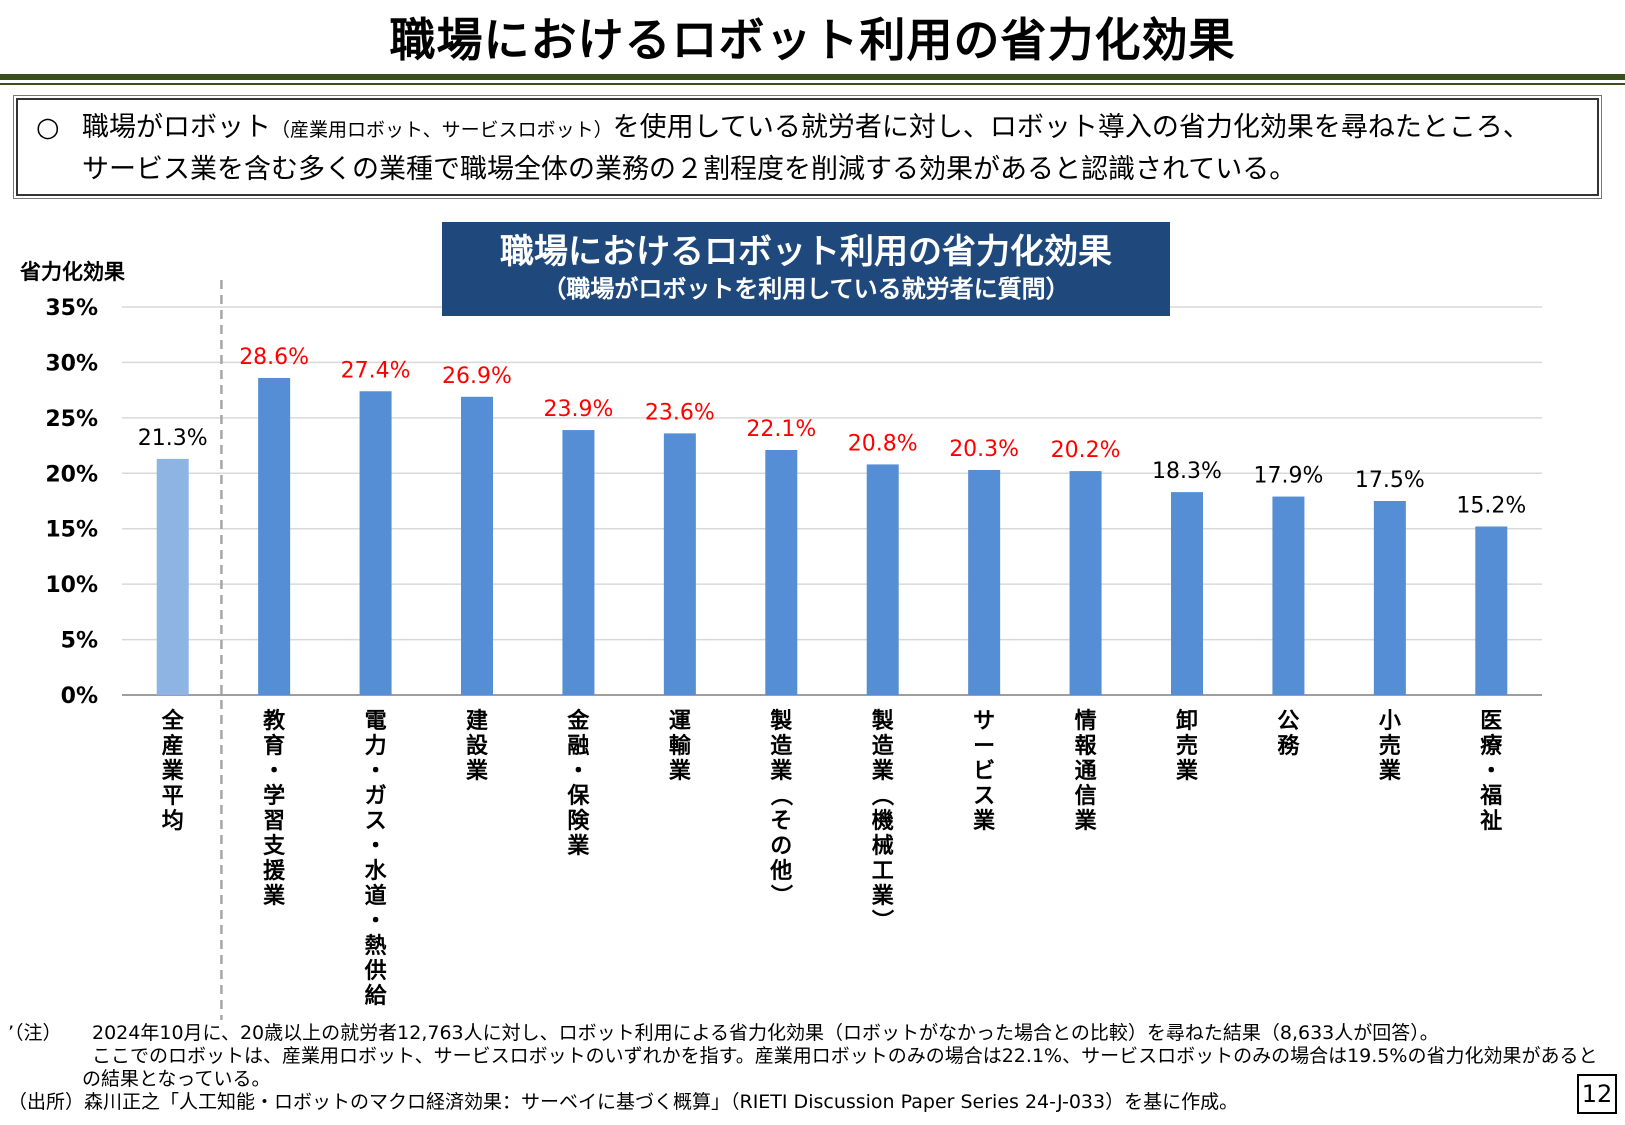 The width and height of the screenshot is (1625, 1125). Describe the element at coordinates (1086, 796) in the screenshot. I see `x-tick-label-char: 信` at that location.